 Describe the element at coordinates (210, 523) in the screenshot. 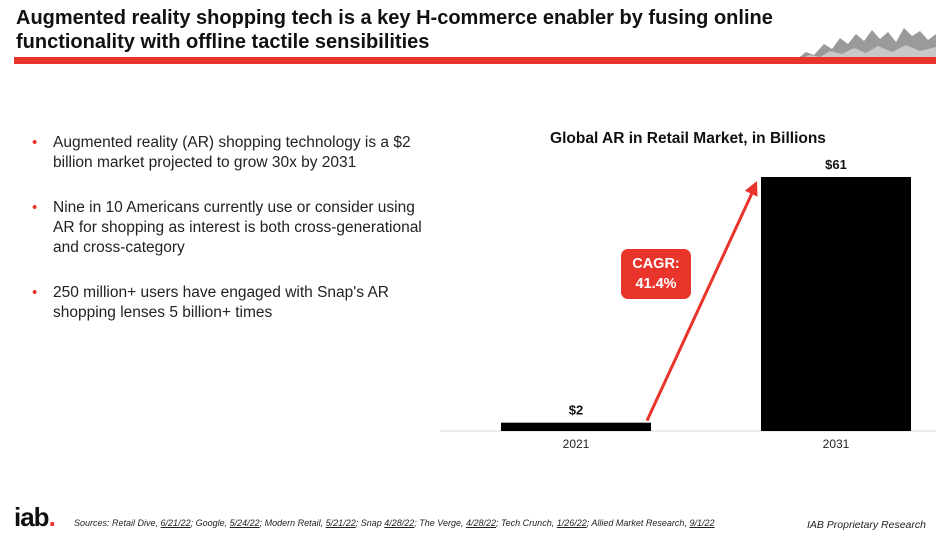

I see `source-name: ; Google,` at that location.